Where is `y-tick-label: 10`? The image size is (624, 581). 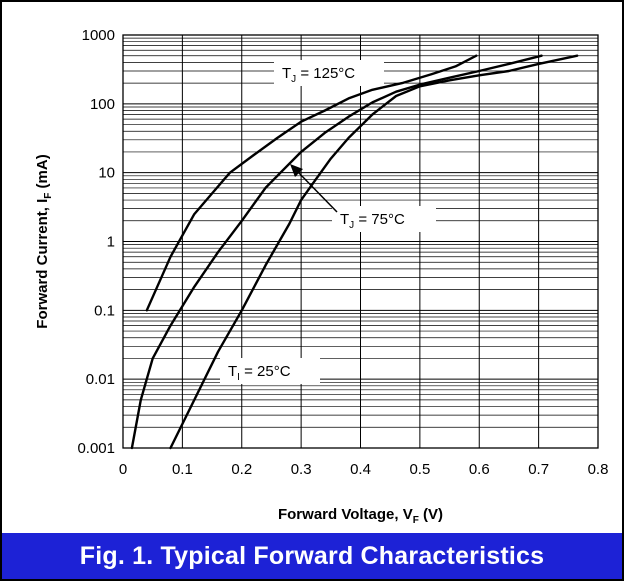 y-tick-label: 10 is located at coordinates (106, 173).